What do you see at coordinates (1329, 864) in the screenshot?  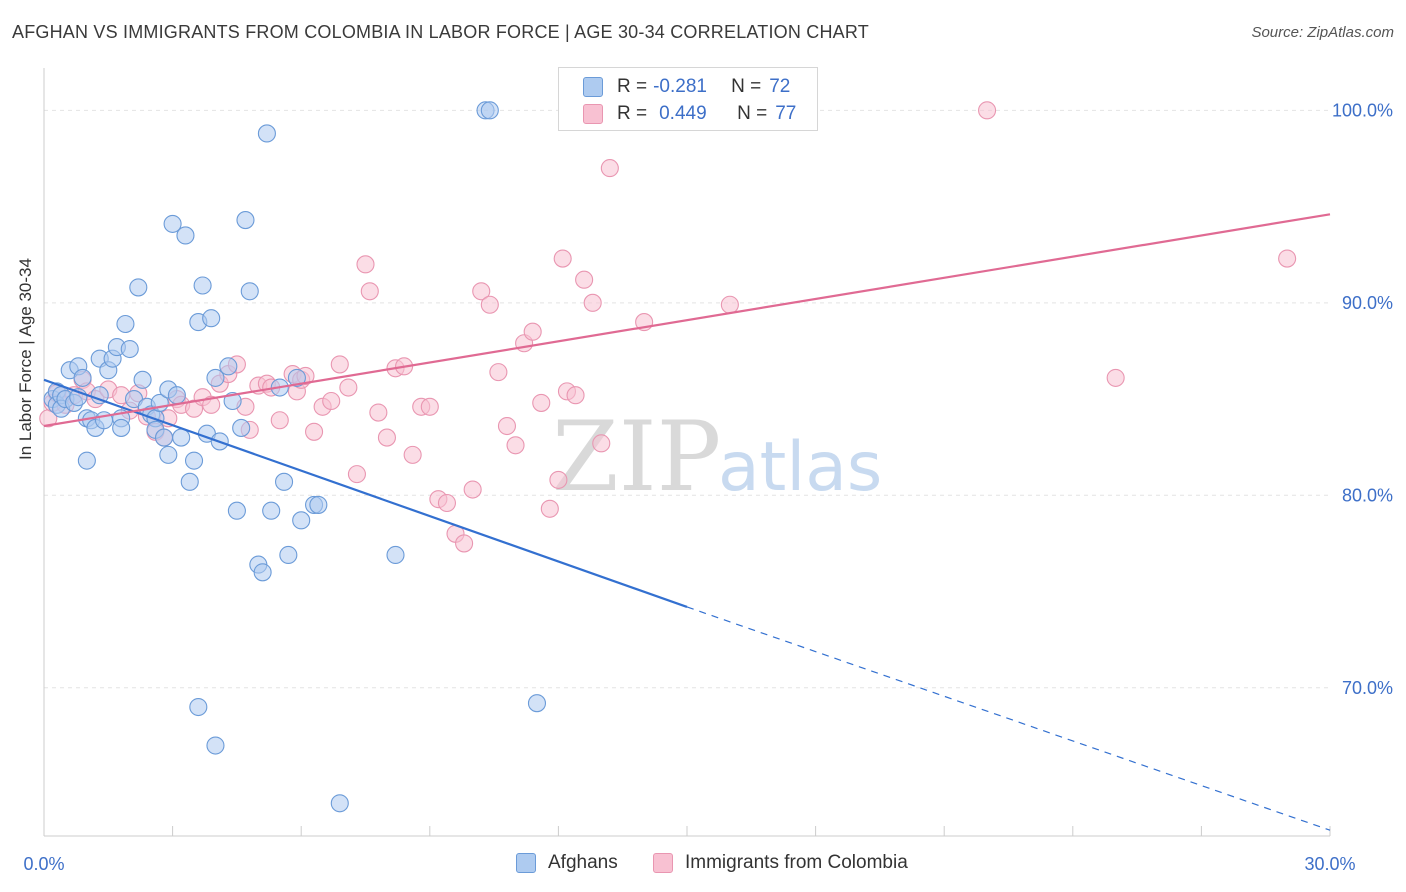 I see `x-tick-label: 30.0%` at bounding box center [1329, 864].